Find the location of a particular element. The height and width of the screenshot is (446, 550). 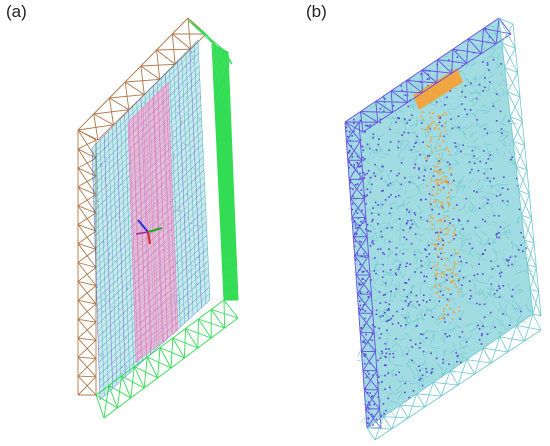

panel-b-label: (b) is located at coordinates (316, 11).